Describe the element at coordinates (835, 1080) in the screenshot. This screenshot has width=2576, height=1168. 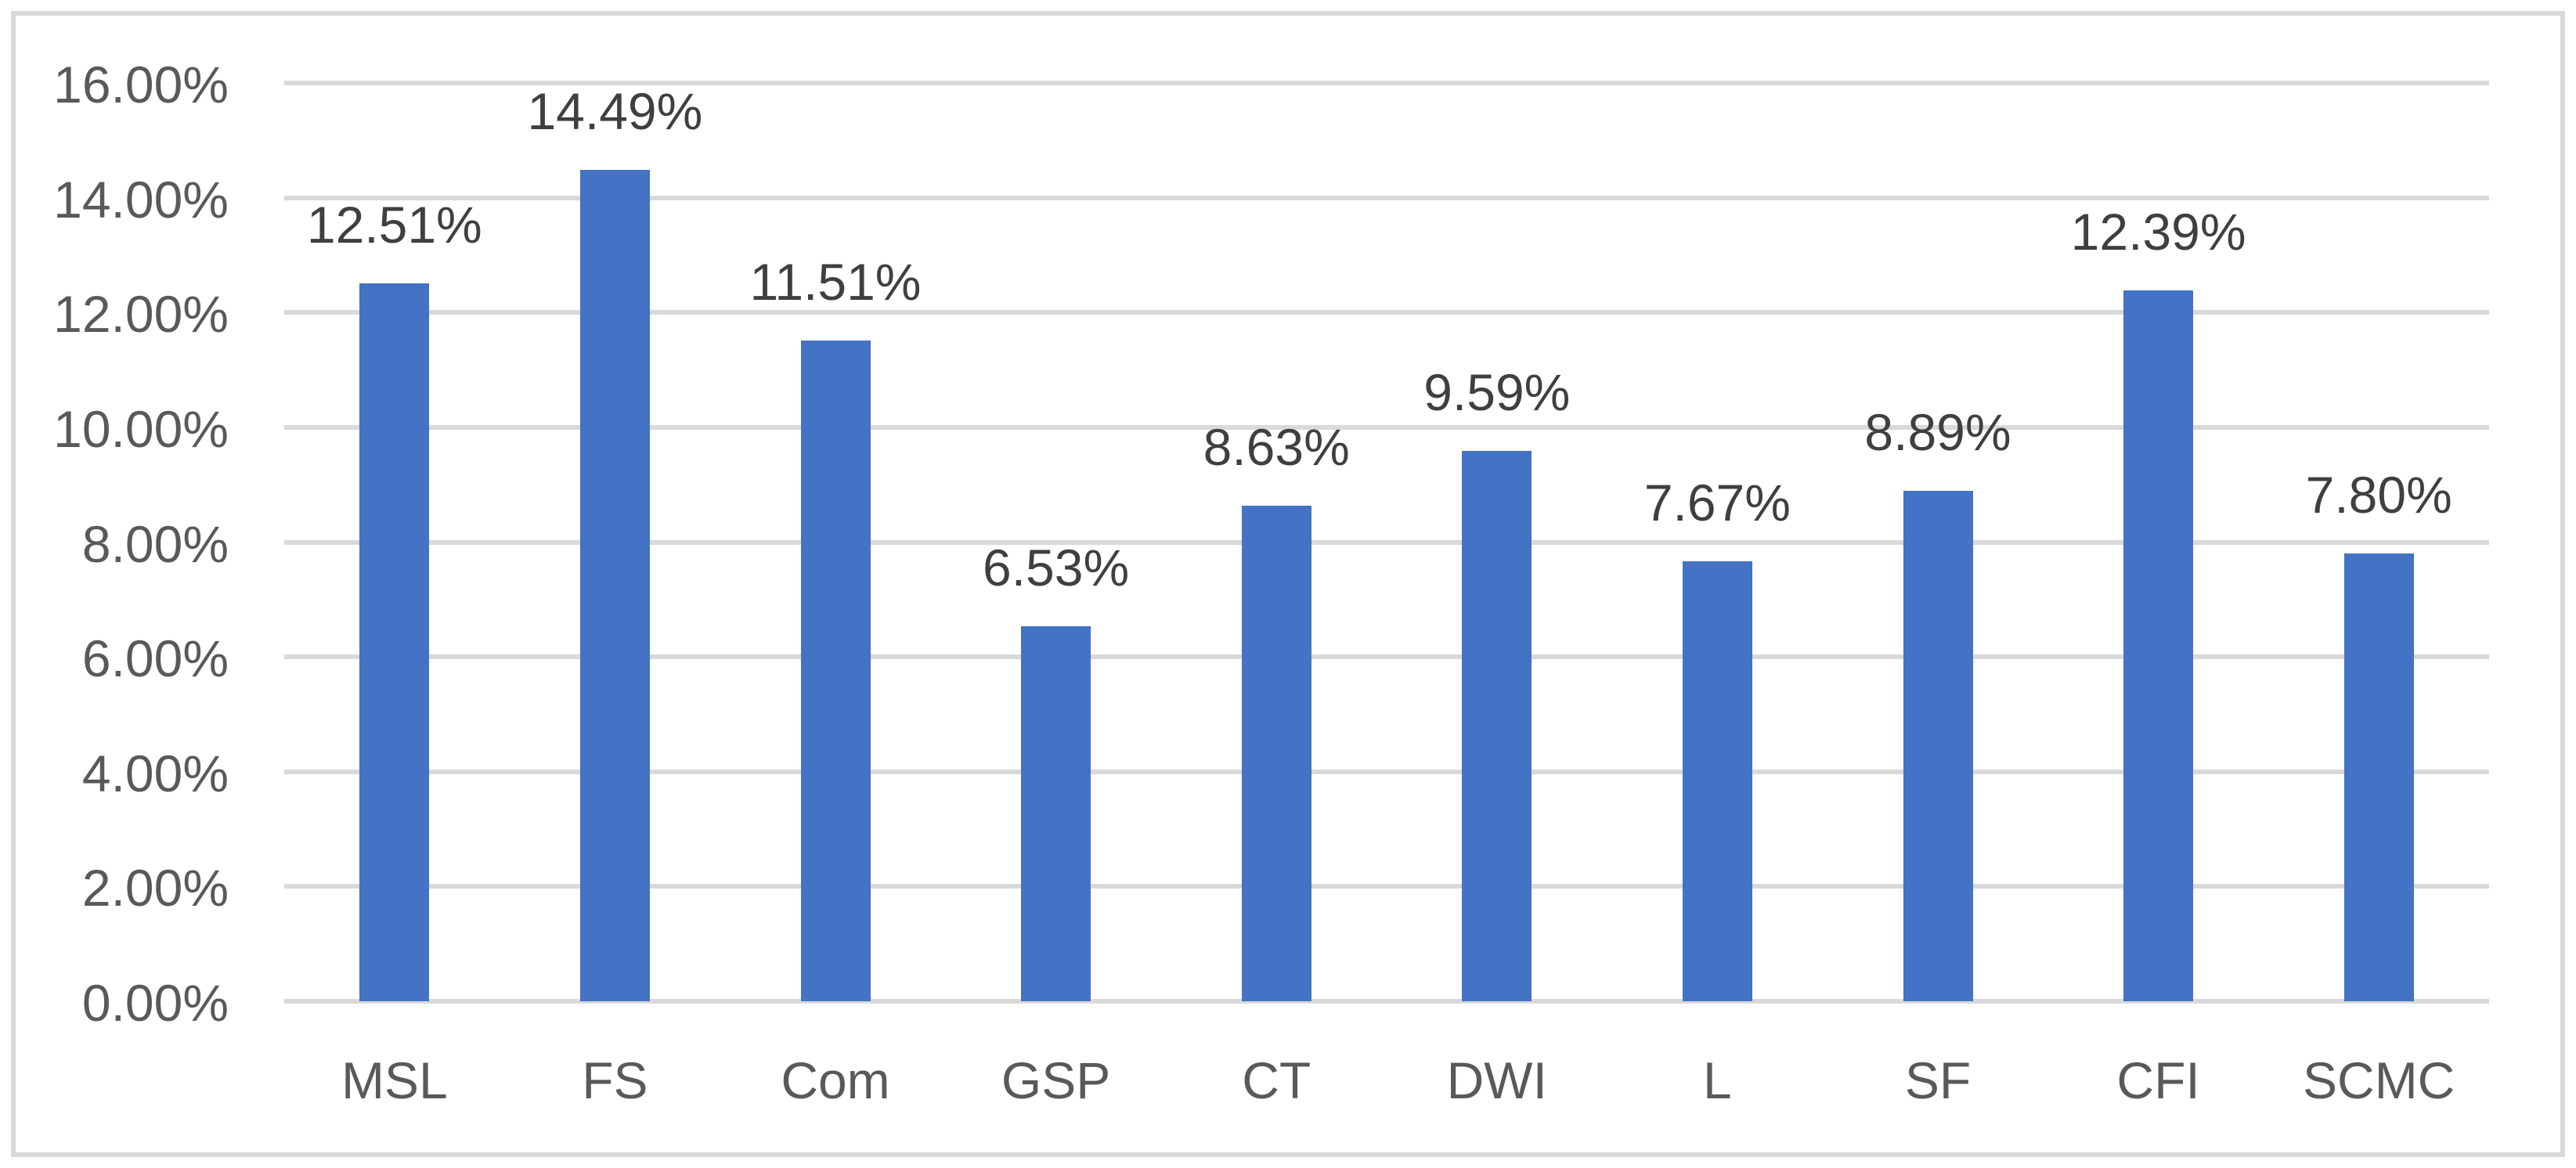
I see `x-axis-category-label: Com` at that location.